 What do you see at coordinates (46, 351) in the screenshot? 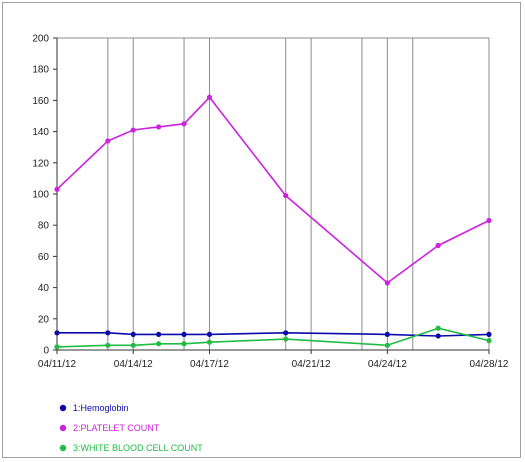
I see `y-tick-label: 0` at bounding box center [46, 351].